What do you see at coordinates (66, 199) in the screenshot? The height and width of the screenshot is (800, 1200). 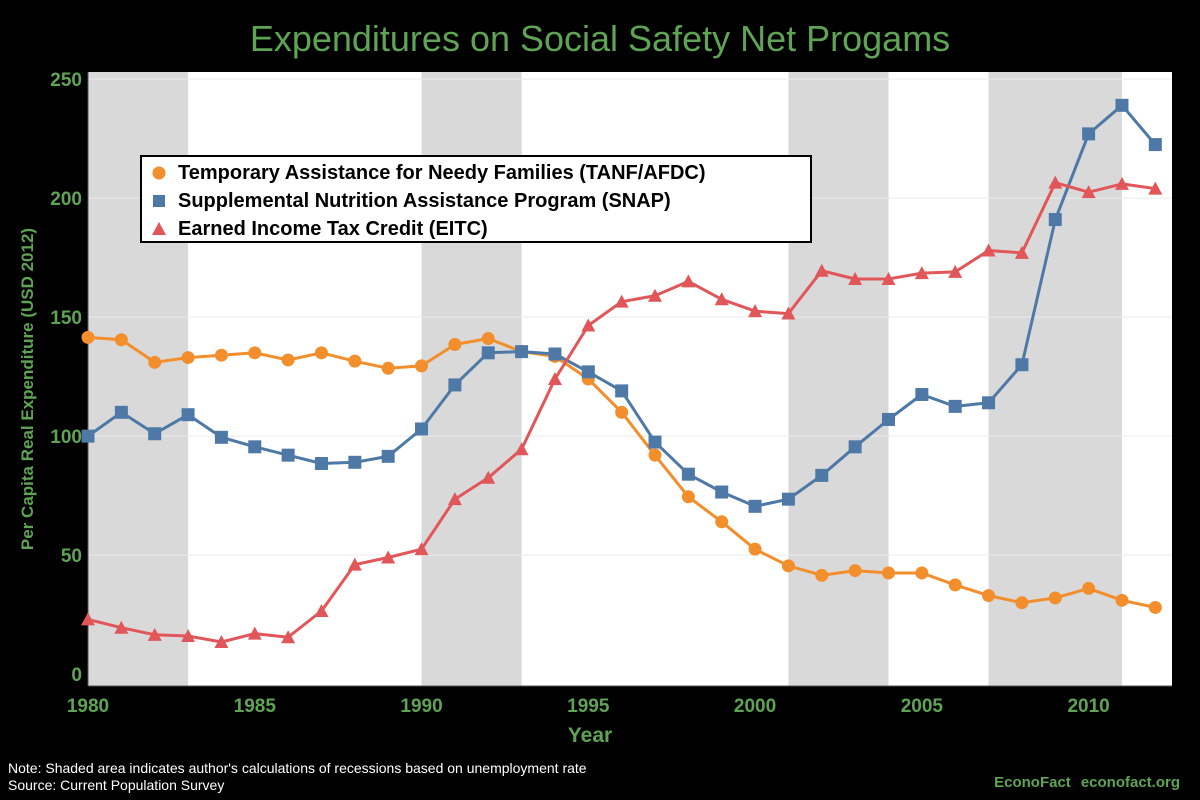 I see `y-tick-label: 200` at bounding box center [66, 199].